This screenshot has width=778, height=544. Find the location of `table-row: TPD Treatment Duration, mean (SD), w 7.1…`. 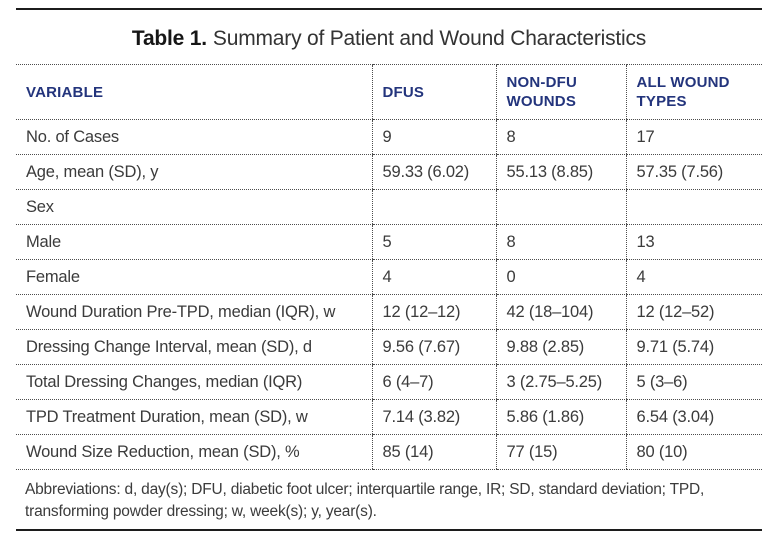

table-row: TPD Treatment Duration, mean (SD), w 7.1… is located at coordinates (389, 417).